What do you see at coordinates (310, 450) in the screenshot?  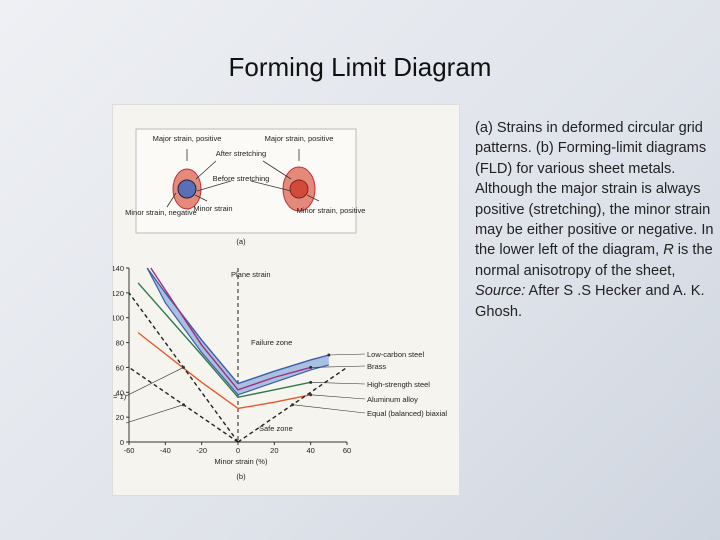 I see `x-tick-label: 40` at bounding box center [310, 450].